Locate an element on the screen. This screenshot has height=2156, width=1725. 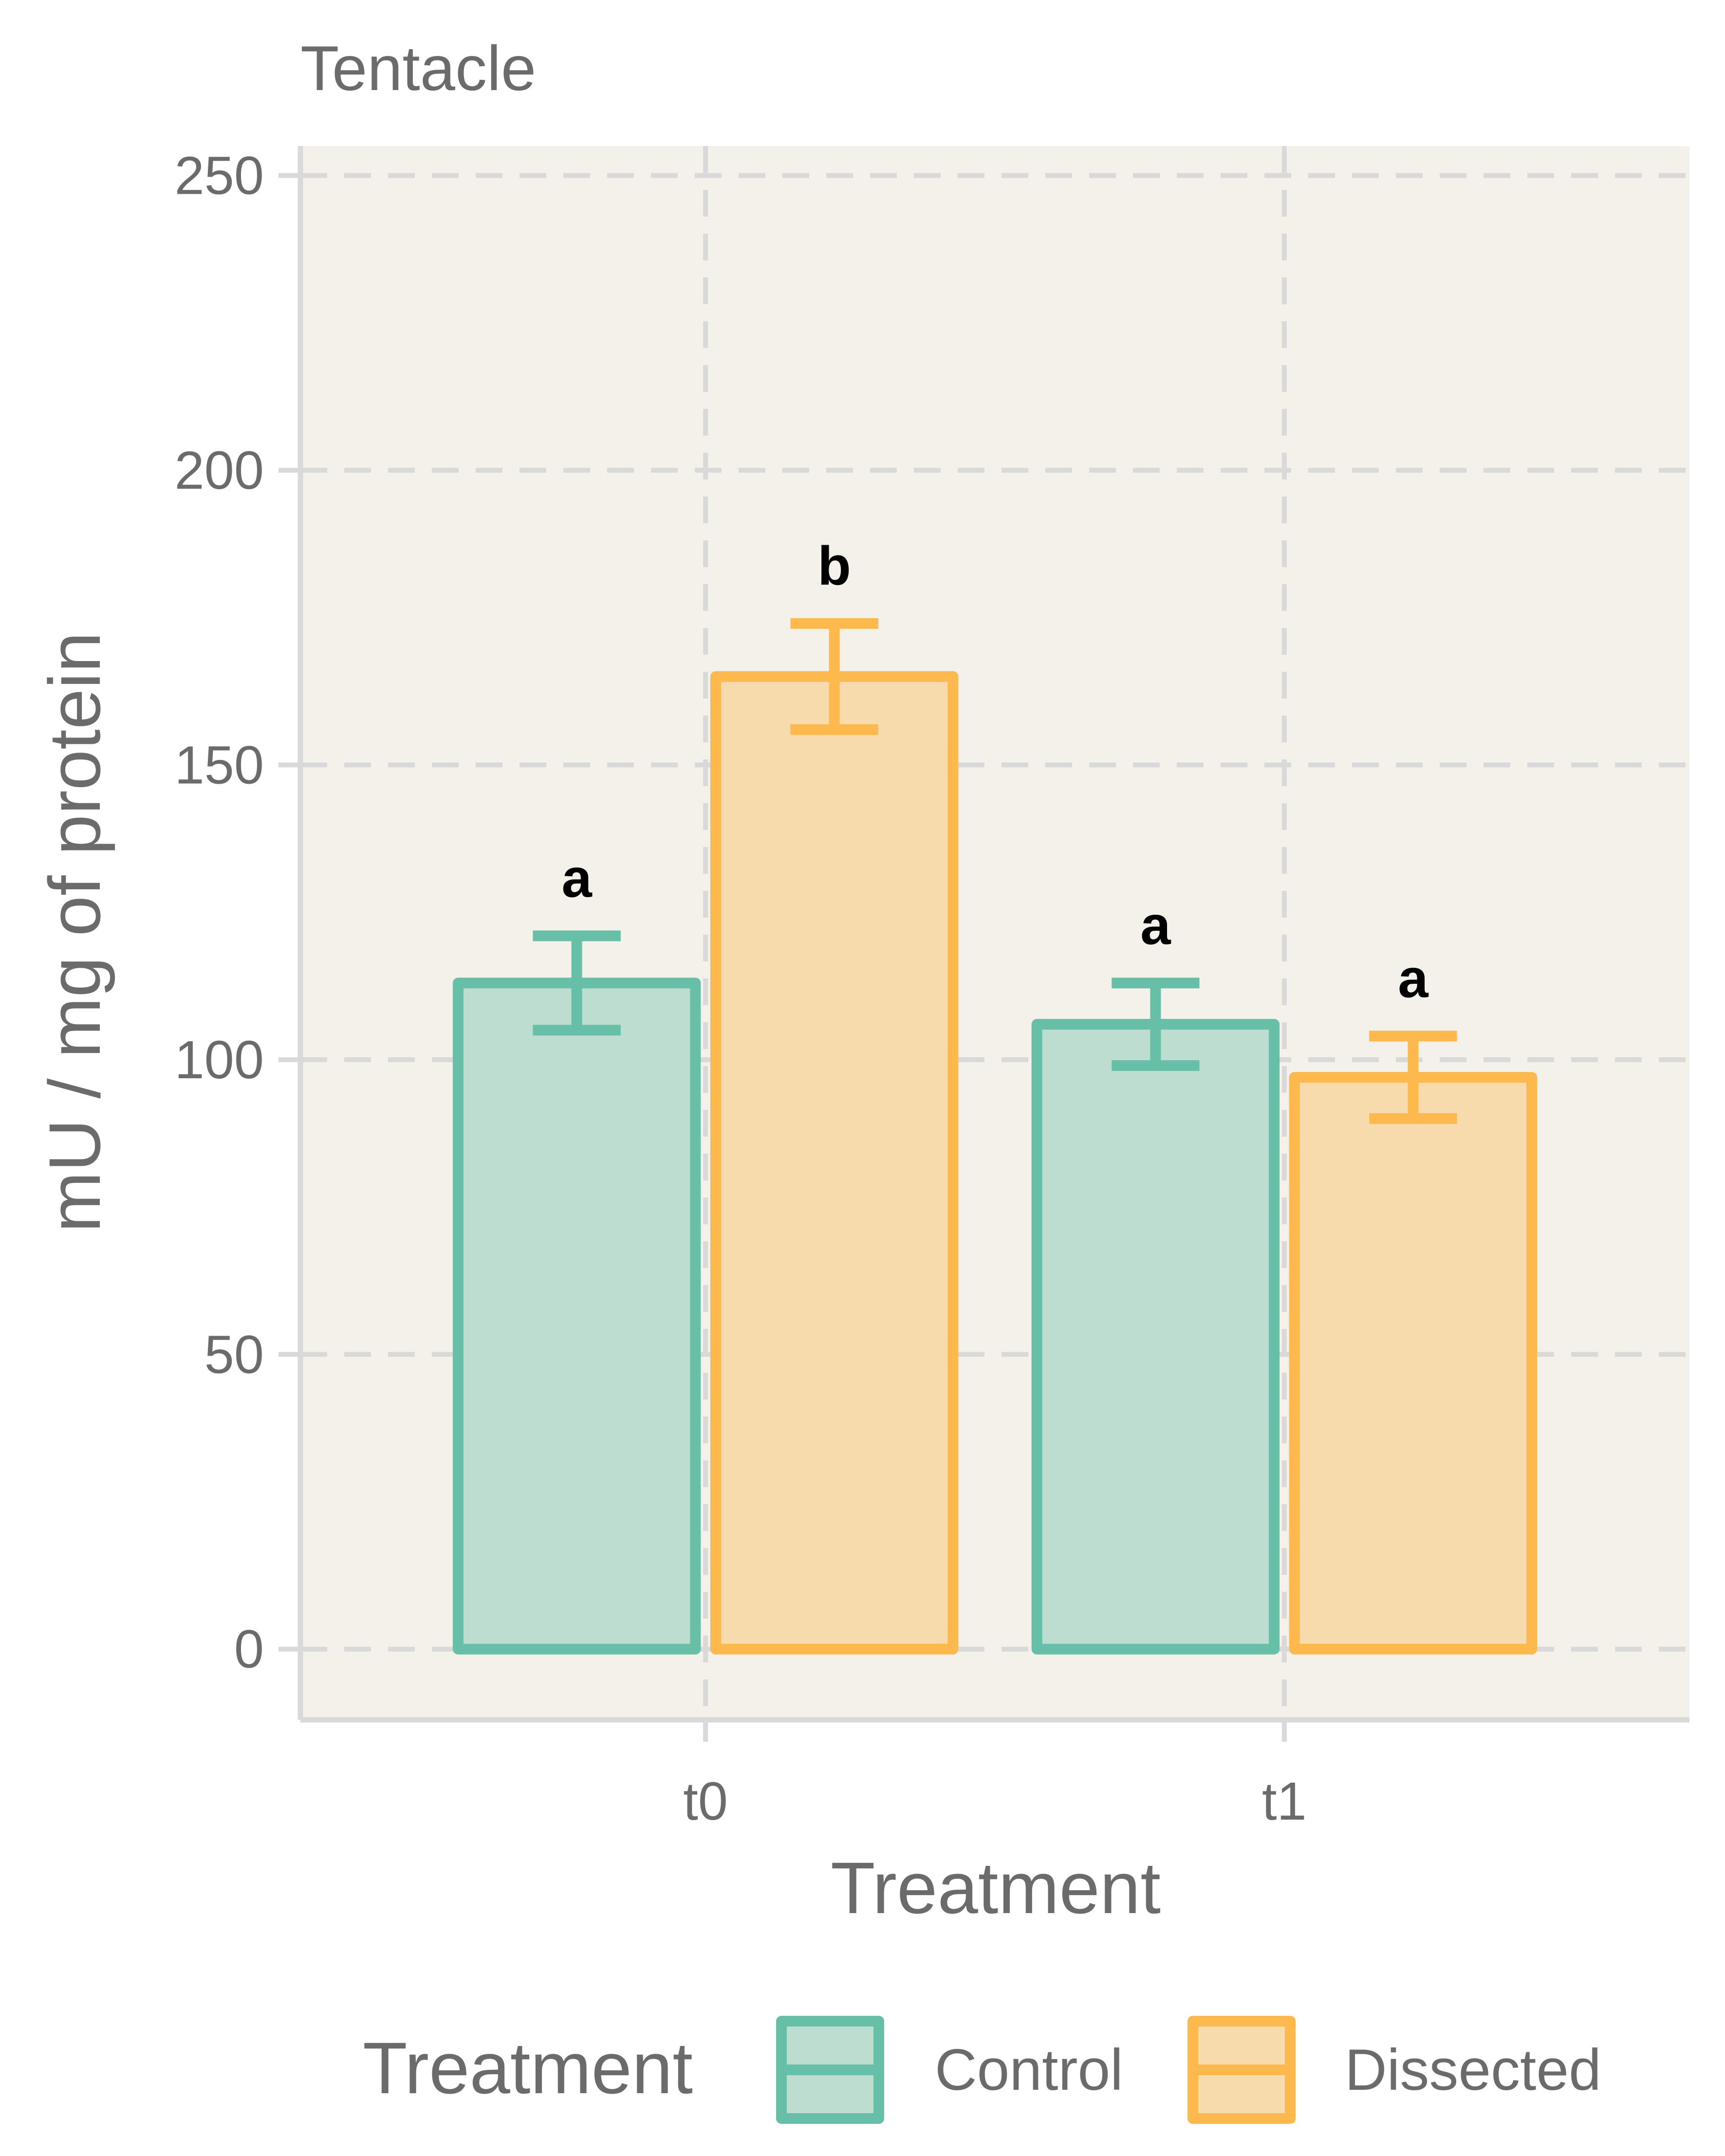
legend-title: Treatment is located at coordinates (528, 2068).